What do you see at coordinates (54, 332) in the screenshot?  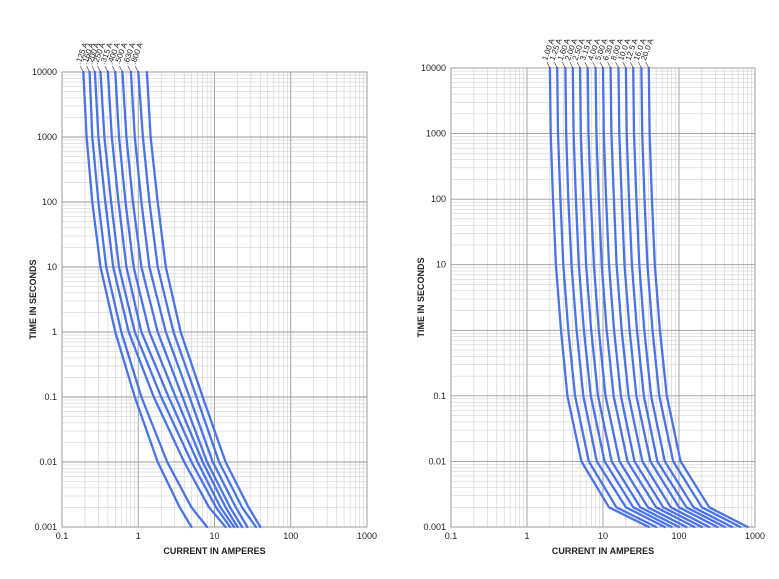 I see `y-tick-label: 1` at bounding box center [54, 332].